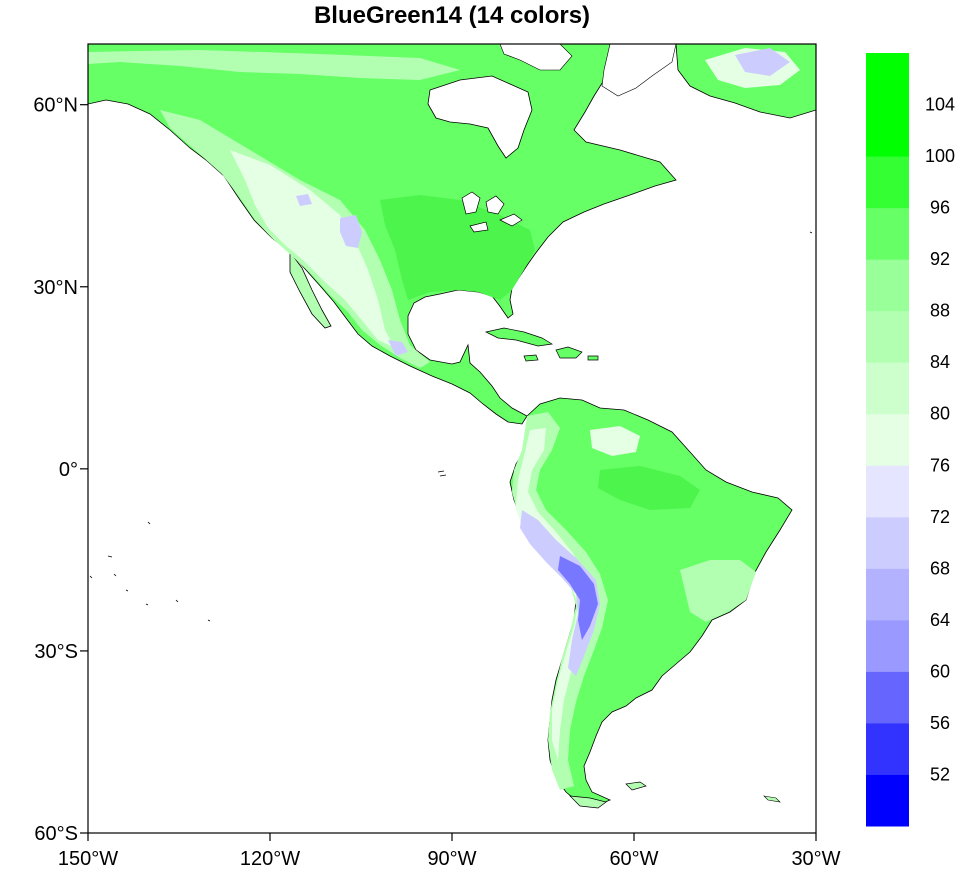  Describe the element at coordinates (940, 259) in the screenshot. I see `colorbar-label: 92` at that location.